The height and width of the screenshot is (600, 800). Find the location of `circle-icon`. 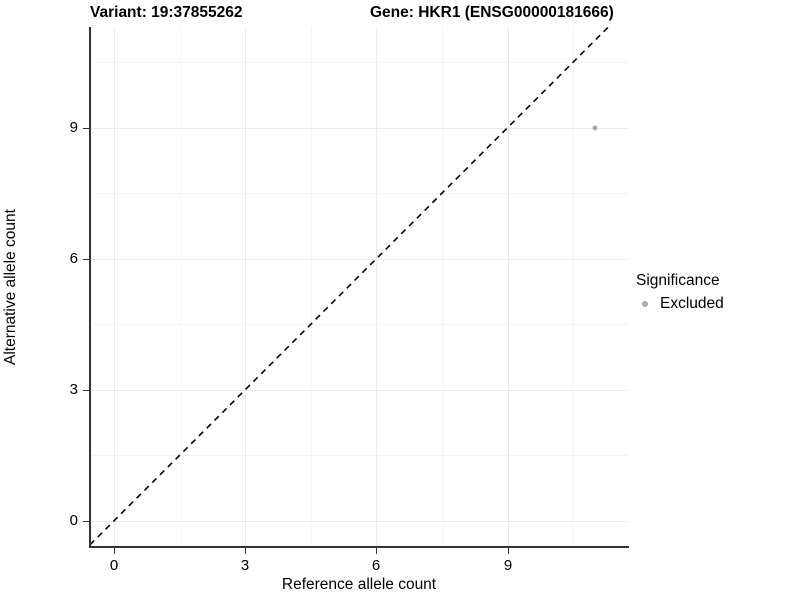

circle-icon is located at coordinates (645, 304).